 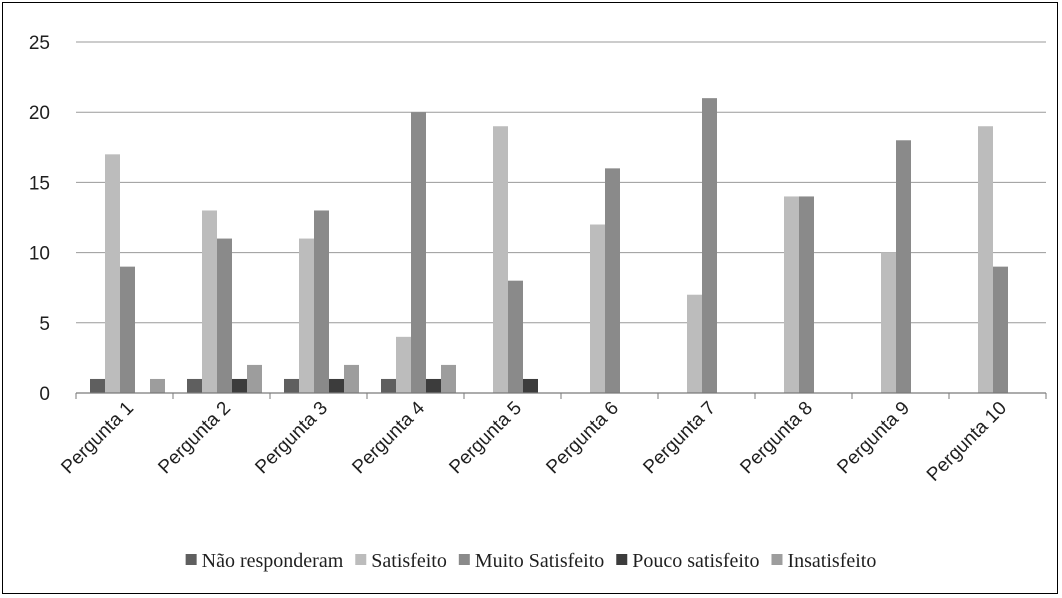 I want to click on y-tick-label: 25, so click(x=39, y=43).